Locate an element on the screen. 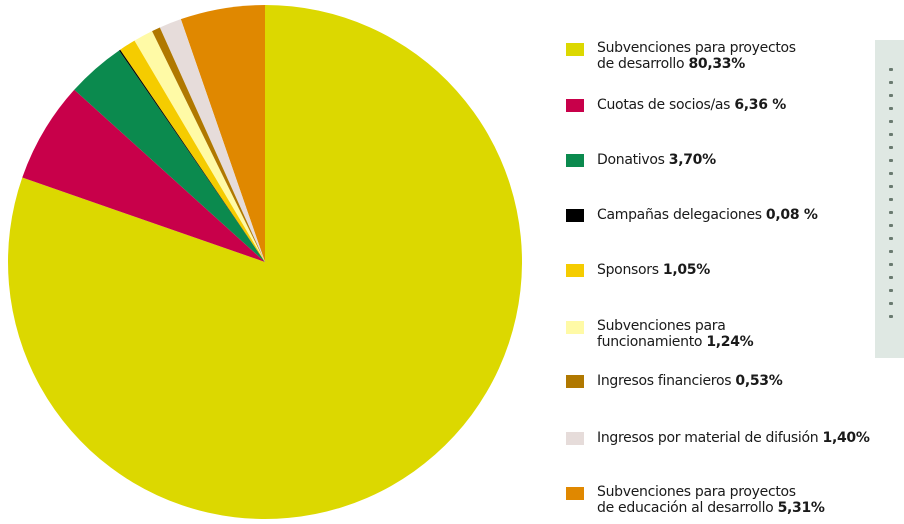  legend-label: Subvenciones para funcionamiento 1,24% is located at coordinates (750, 334).